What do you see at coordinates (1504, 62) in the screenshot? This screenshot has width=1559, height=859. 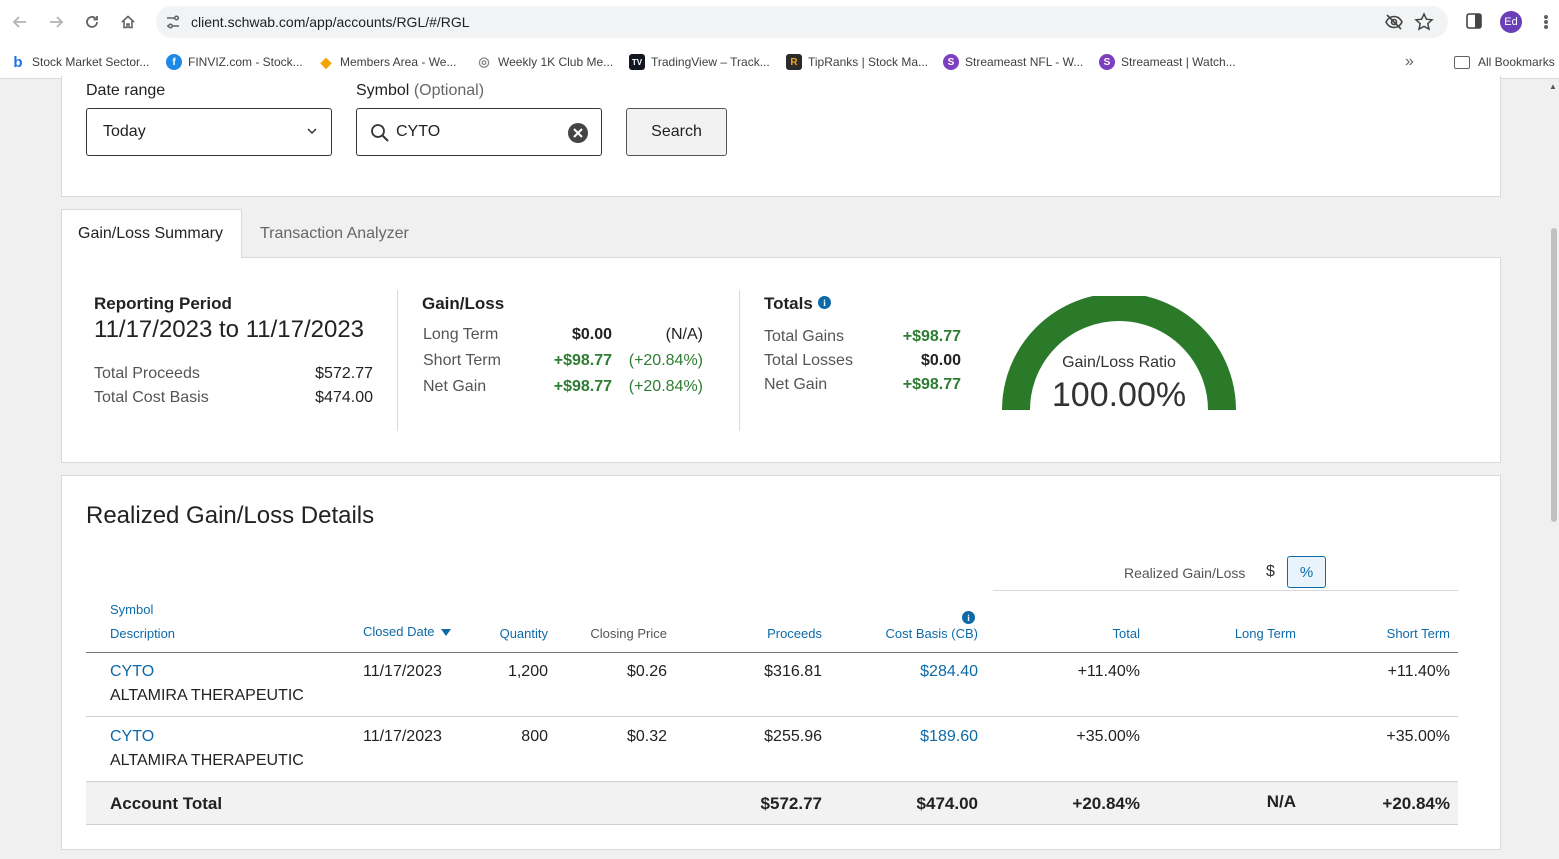 I see `all-bookmarks-button: All Bookmarks` at bounding box center [1504, 62].